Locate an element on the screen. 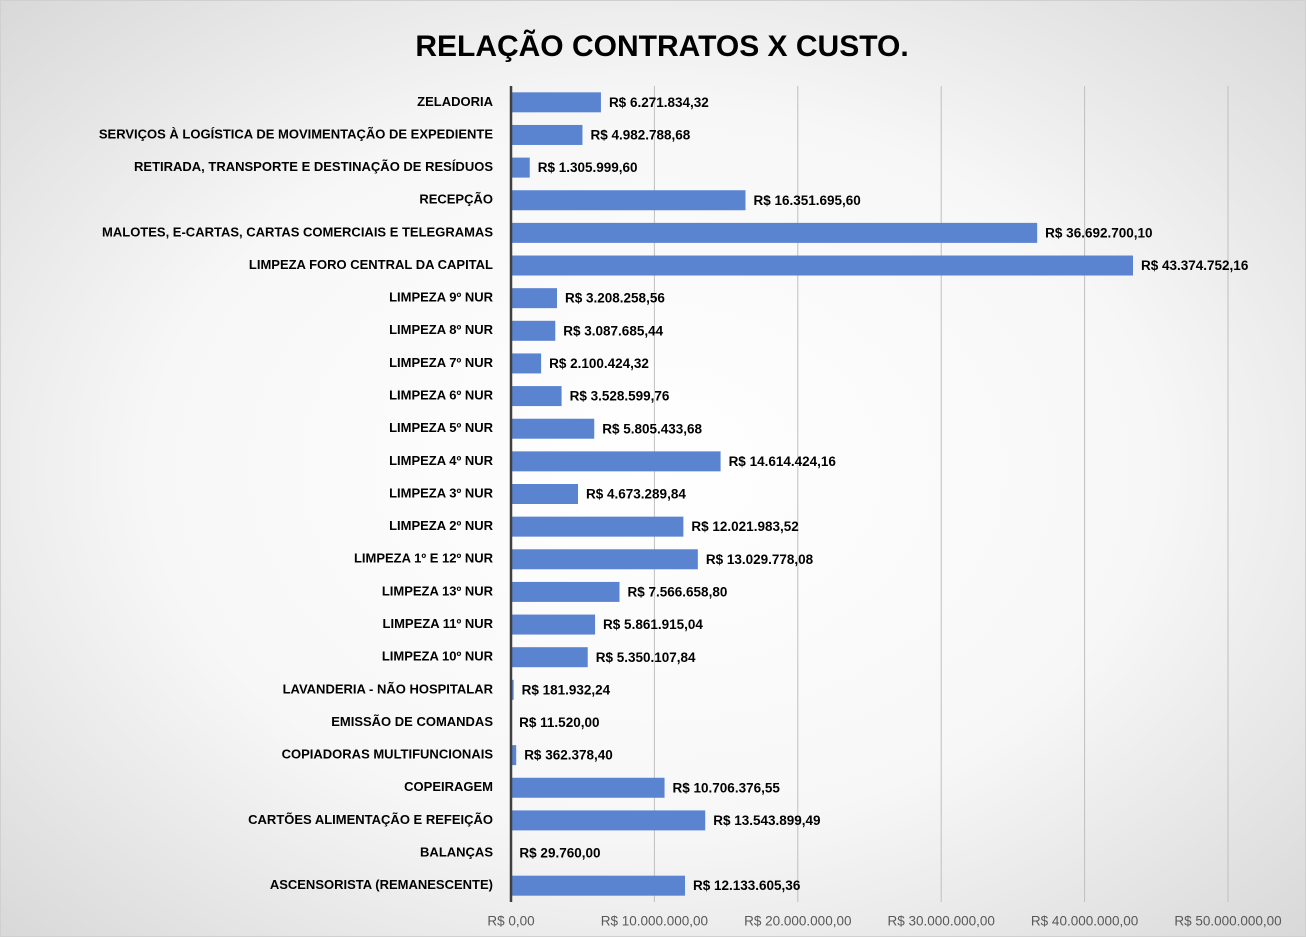  data-label: R$ 5.805.433,68 is located at coordinates (652, 428).